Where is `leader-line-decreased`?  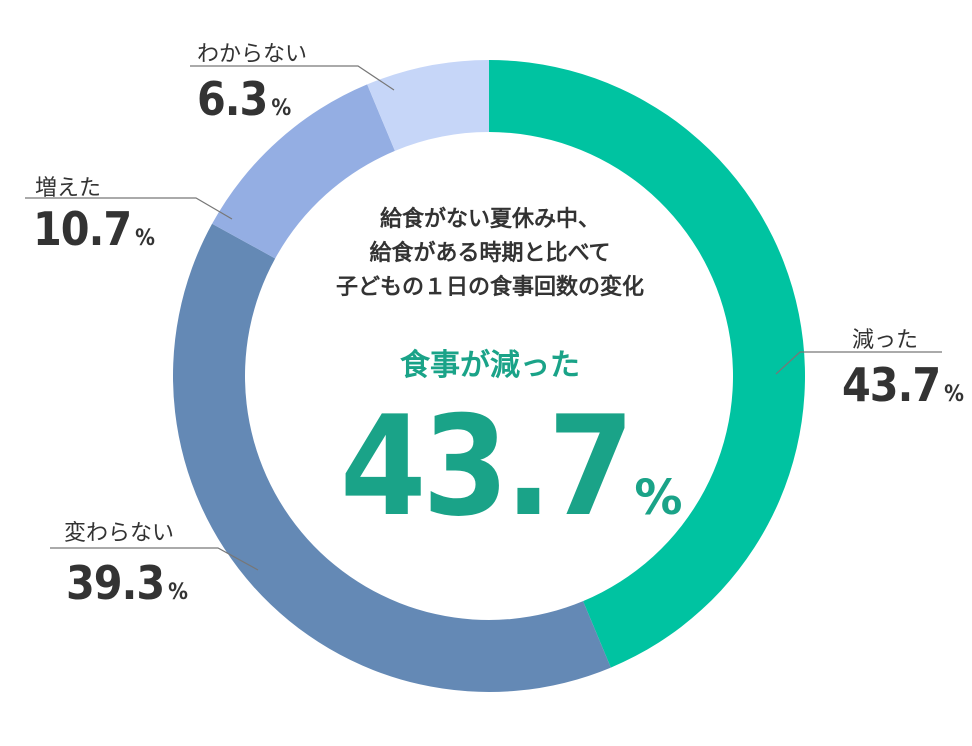 leader-line-decreased is located at coordinates (858, 363).